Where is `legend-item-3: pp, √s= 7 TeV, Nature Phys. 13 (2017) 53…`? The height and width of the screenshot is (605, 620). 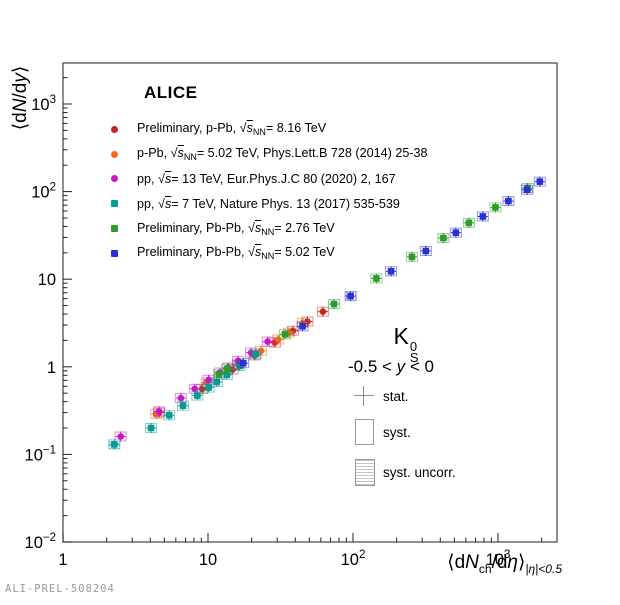 legend-item-3: pp, √s= 7 TeV, Nature Phys. 13 (2017) 53… is located at coordinates (268, 203).